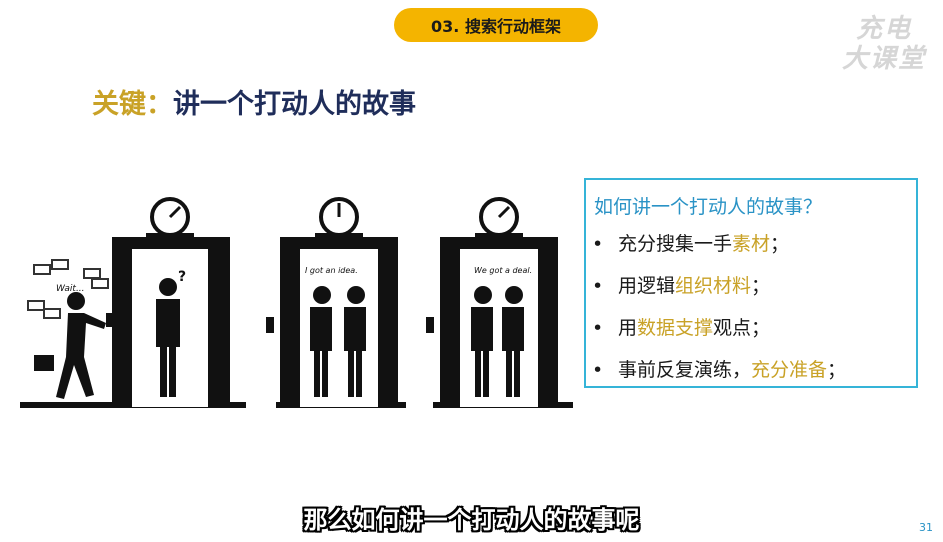 This screenshot has height=542, width=943. What do you see at coordinates (742, 328) in the screenshot?
I see `tip-tail: 观点；` at bounding box center [742, 328].